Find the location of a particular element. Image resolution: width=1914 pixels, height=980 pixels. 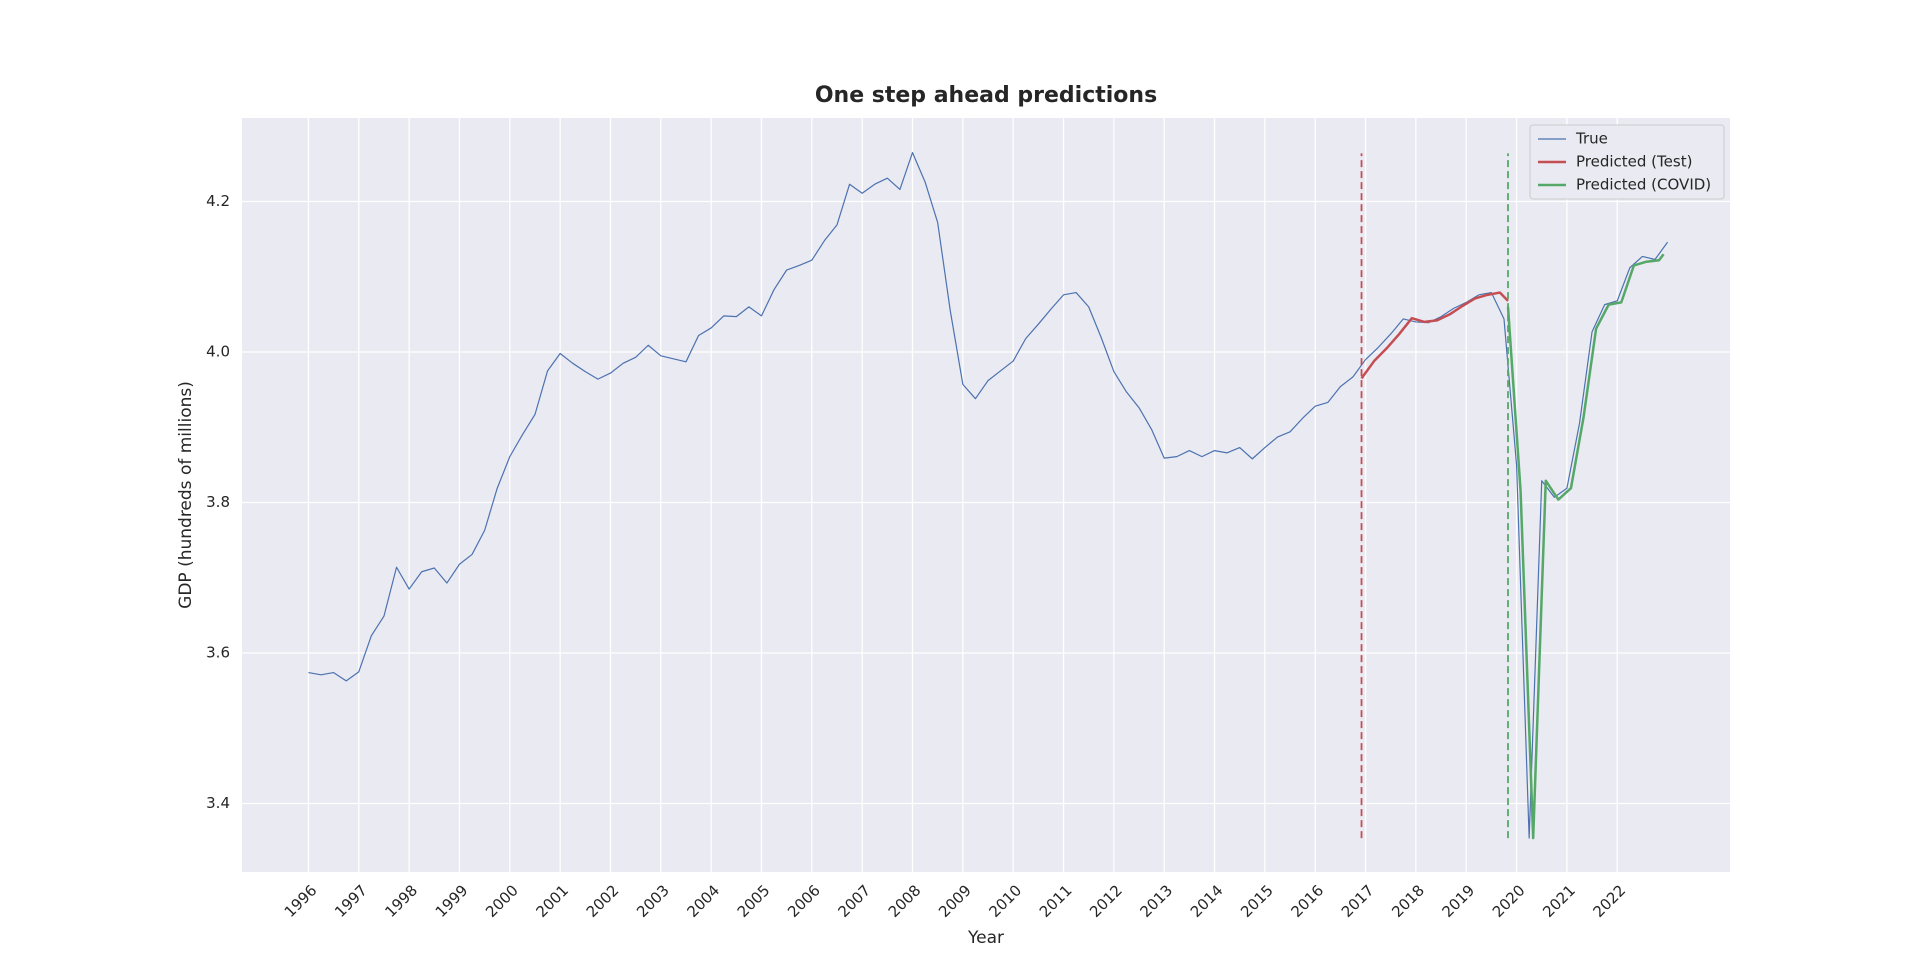

x-tick-label: 2003 is located at coordinates (653, 901).